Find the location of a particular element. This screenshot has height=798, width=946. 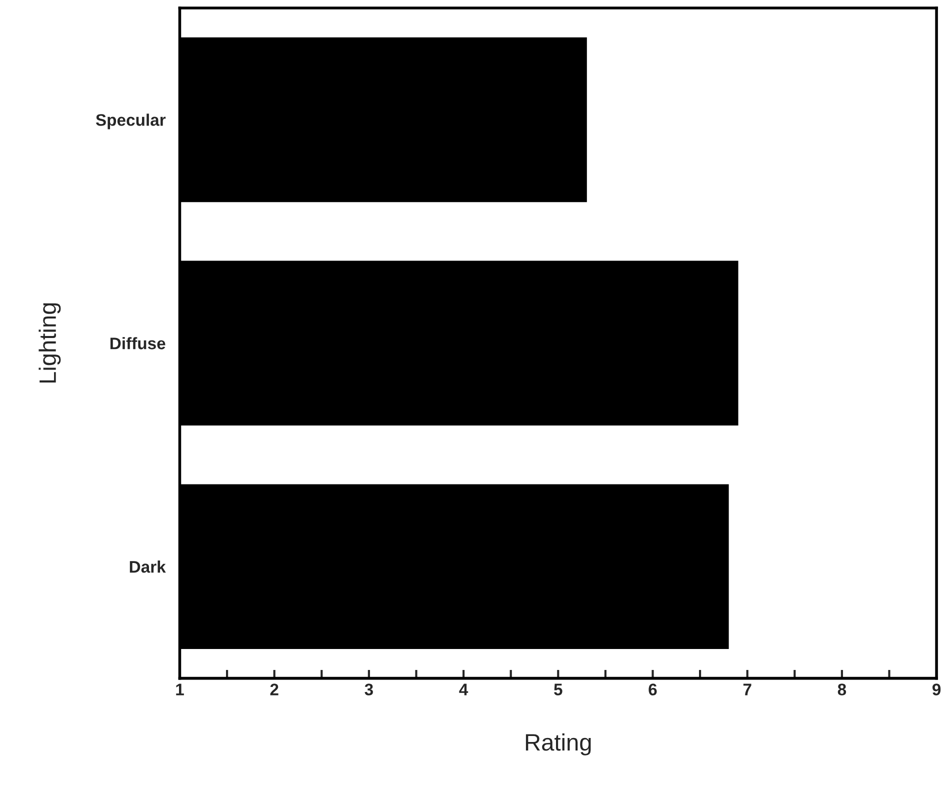

x-tick-label: 7 is located at coordinates (747, 690).